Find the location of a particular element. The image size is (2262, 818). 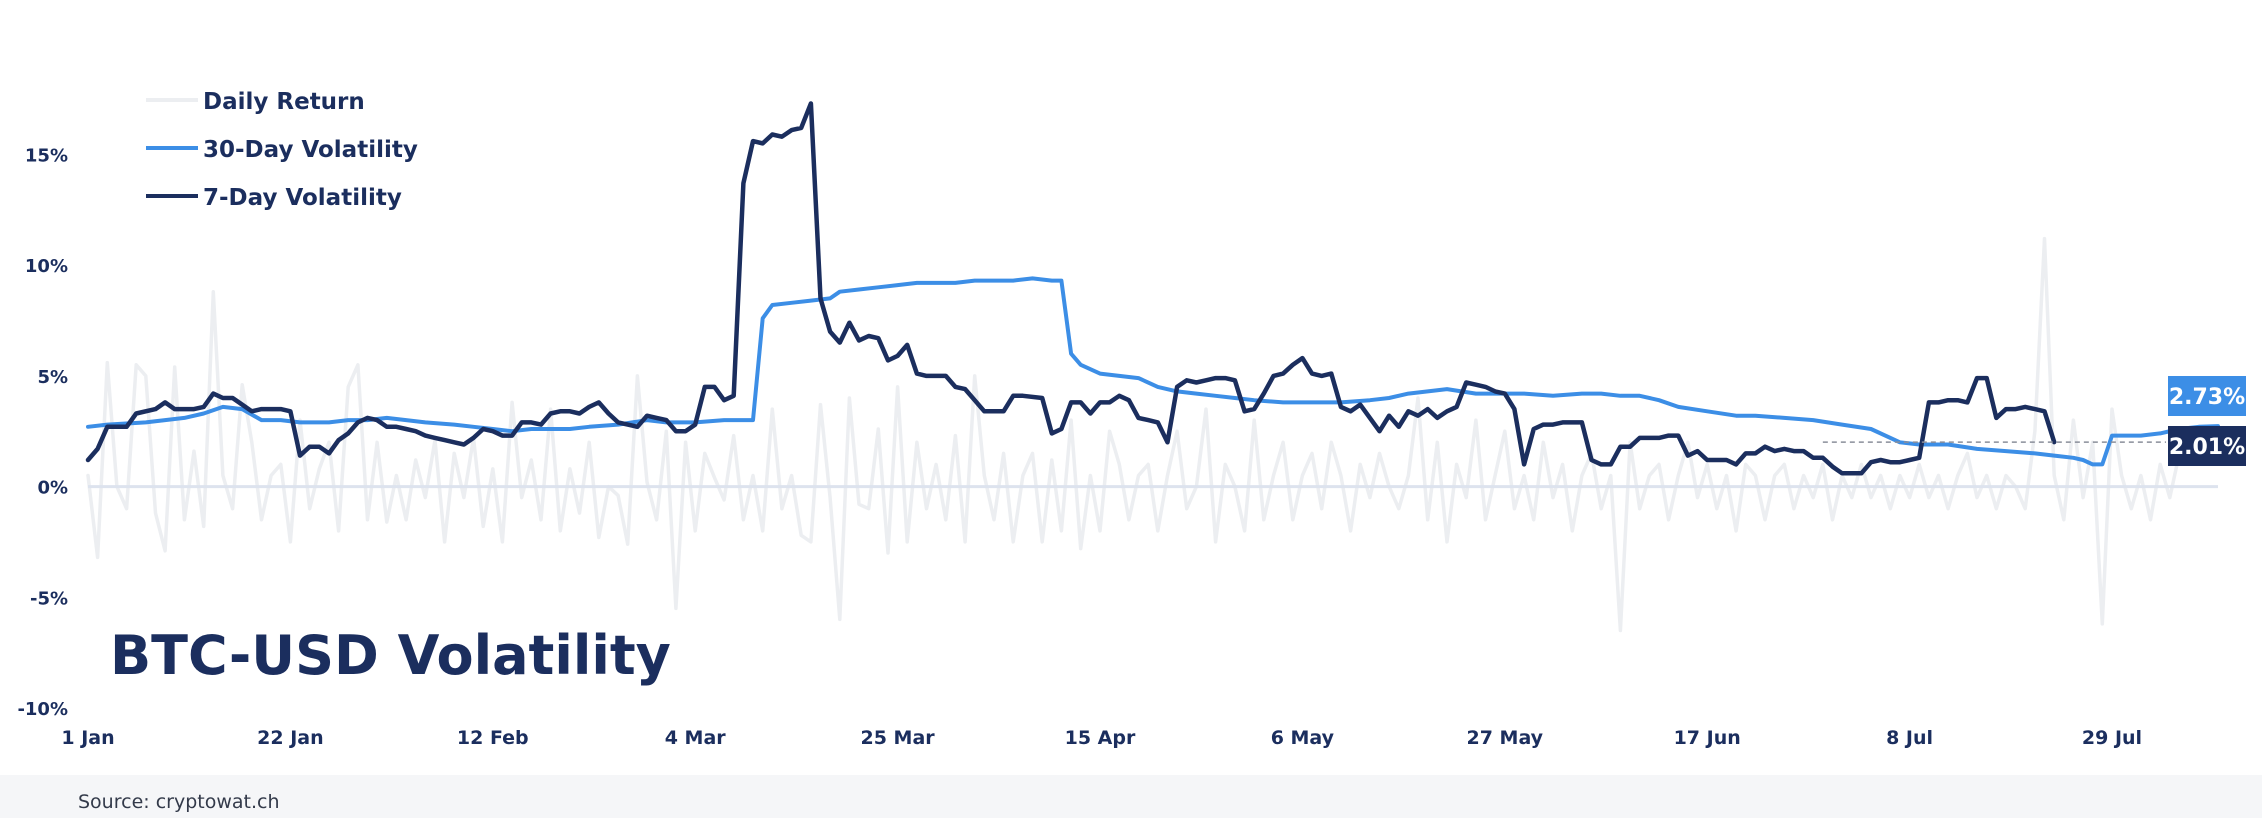

source-note: Source: cryptowat.ch is located at coordinates (179, 802).